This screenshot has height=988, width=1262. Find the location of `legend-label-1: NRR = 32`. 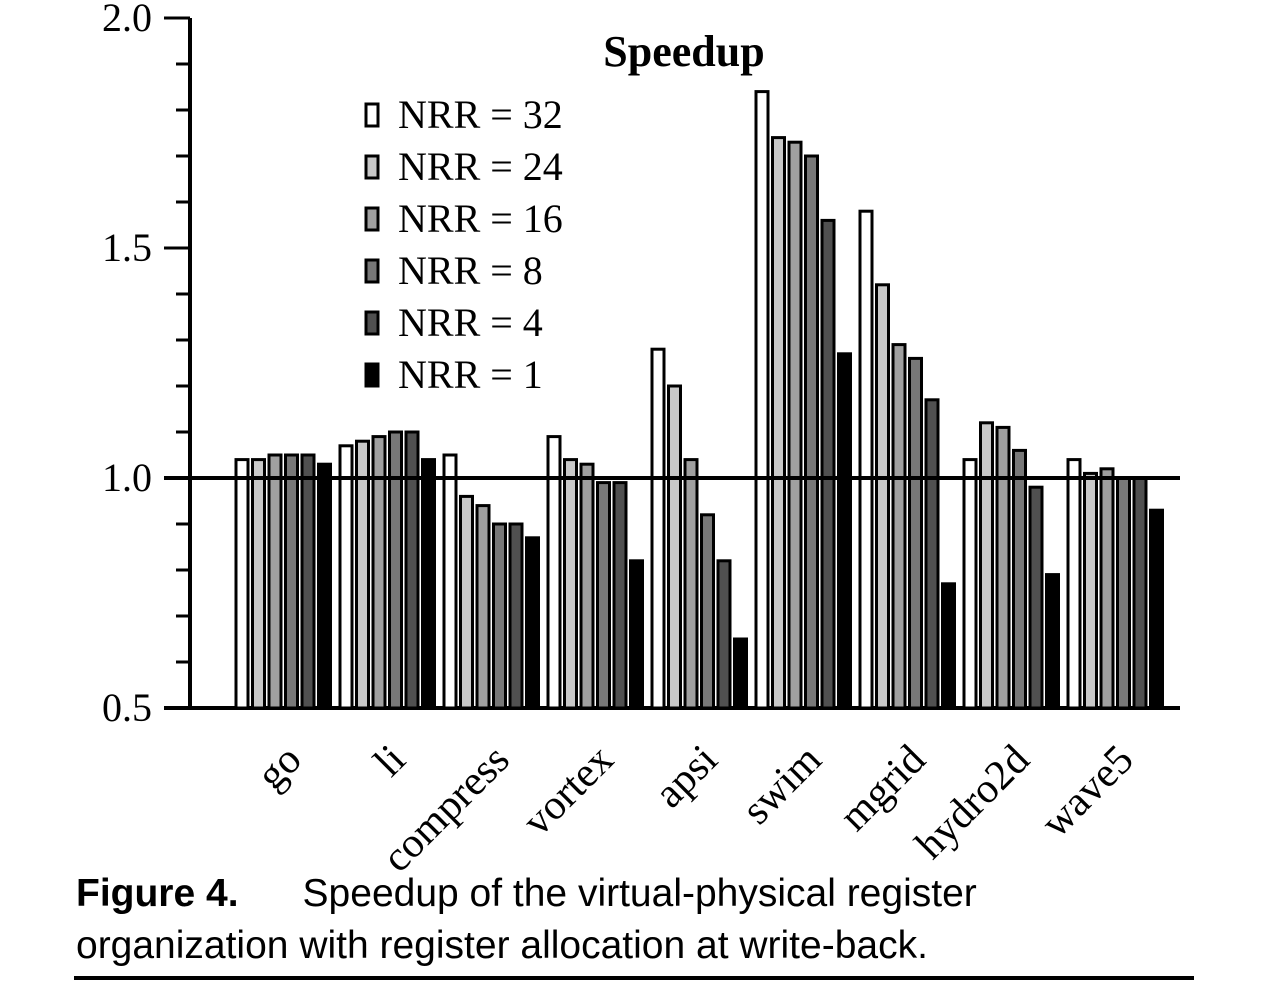

legend-label-1: NRR = 32 is located at coordinates (480, 114).